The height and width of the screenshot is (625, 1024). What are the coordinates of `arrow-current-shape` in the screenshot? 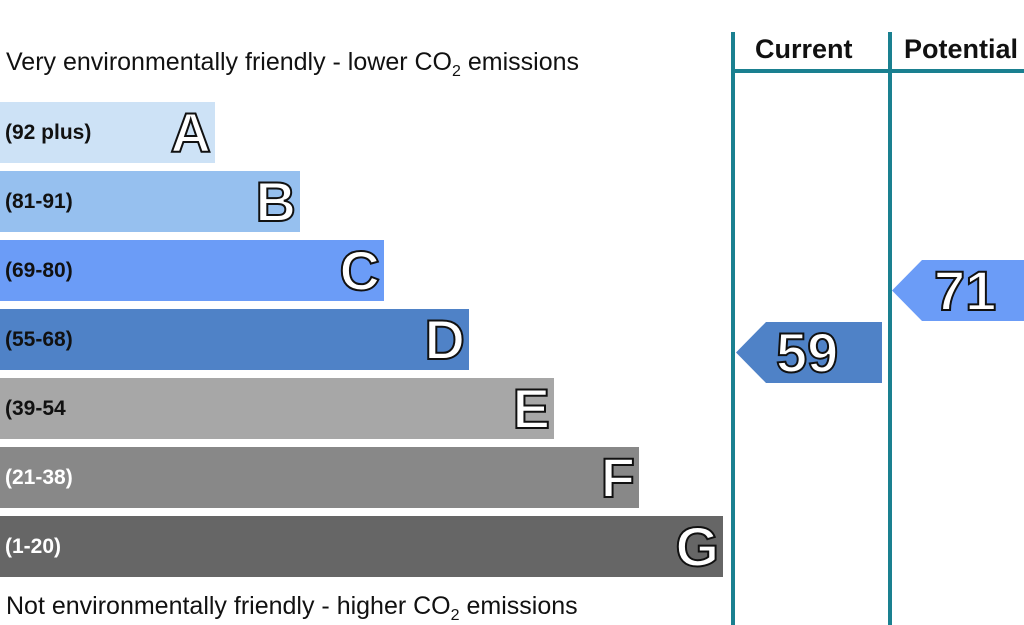 It's located at (809, 352).